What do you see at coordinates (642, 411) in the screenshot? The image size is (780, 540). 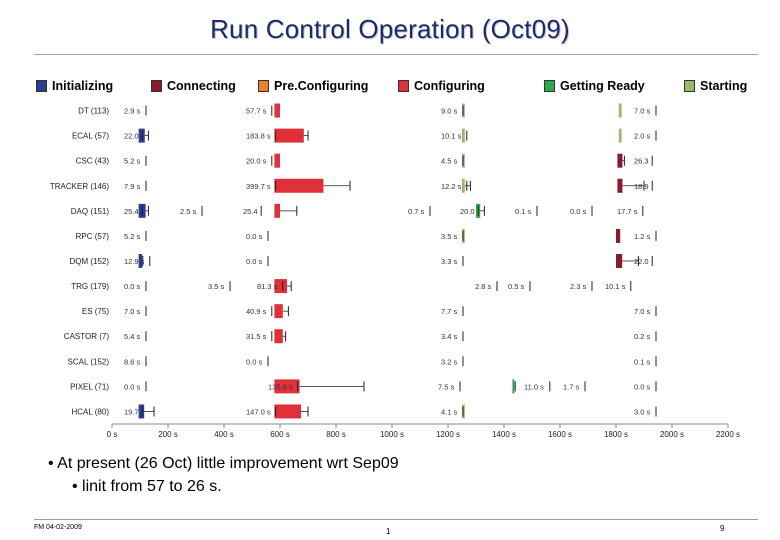 I see `data-label: 3.0 s` at bounding box center [642, 411].